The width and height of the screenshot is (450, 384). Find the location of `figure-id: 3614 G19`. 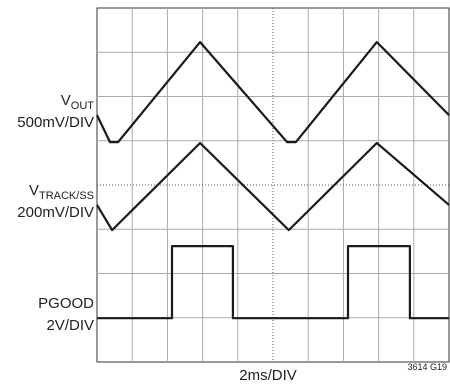

figure-id: 3614 G19 is located at coordinates (427, 367).